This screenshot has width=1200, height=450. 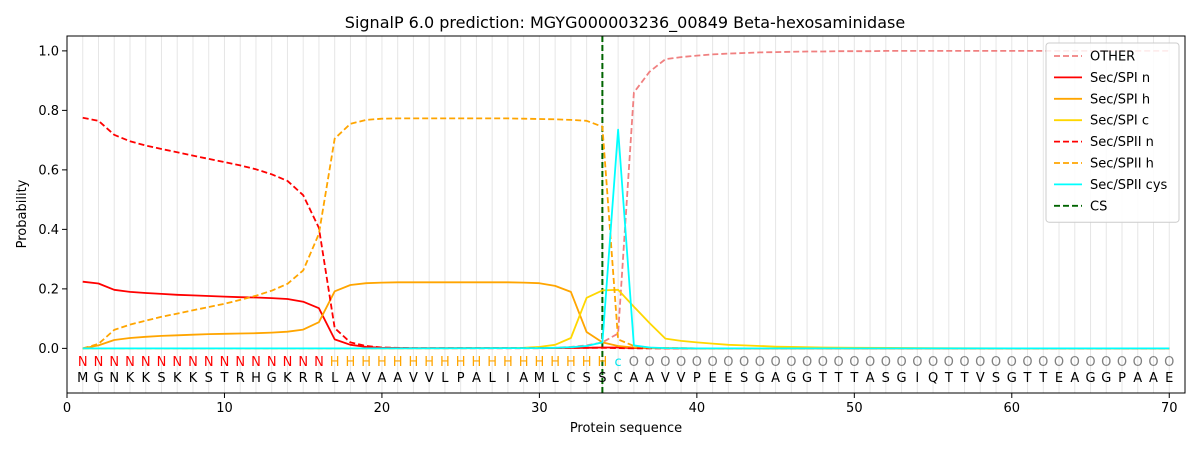 What do you see at coordinates (1129, 185) in the screenshot?
I see `legend-label: Sec/SPII cys` at bounding box center [1129, 185].